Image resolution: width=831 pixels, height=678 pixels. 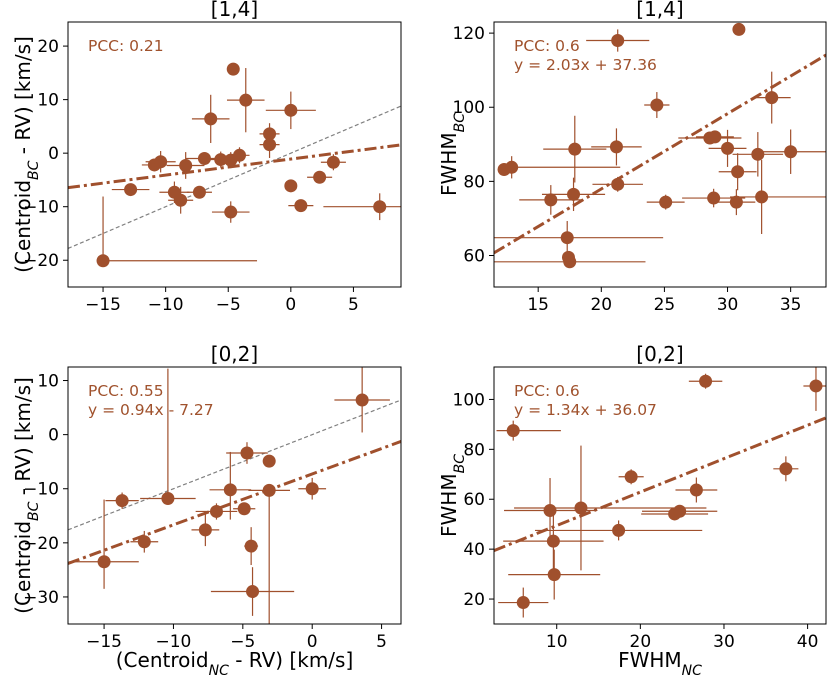 What do you see at coordinates (660, 663) in the screenshot?
I see `x-axis-label: FWHMNC` at bounding box center [660, 663].